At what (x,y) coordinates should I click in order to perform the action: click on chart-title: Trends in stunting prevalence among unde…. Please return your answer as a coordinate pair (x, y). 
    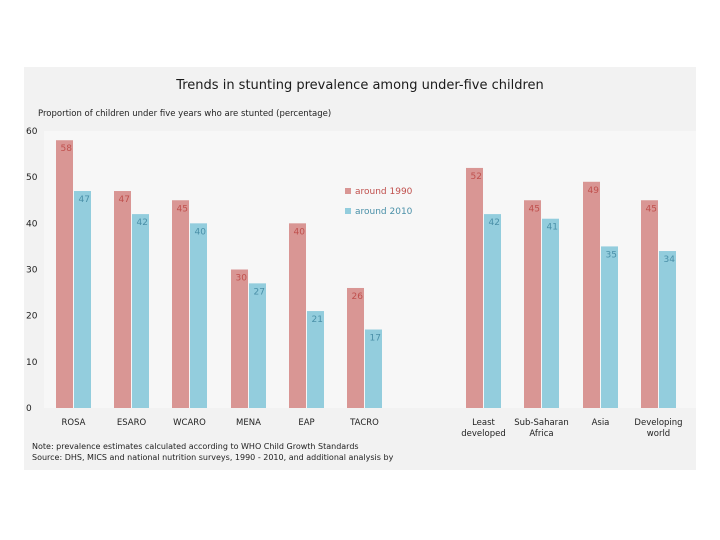
    Looking at the image, I should click on (360, 85).